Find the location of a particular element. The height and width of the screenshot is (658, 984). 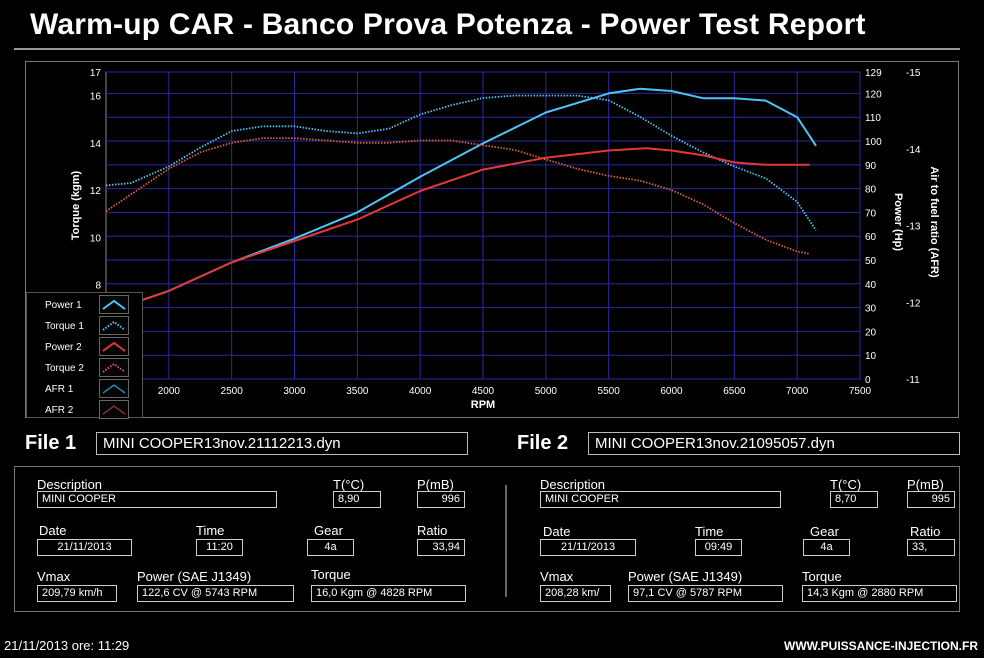

file-2-name: MINI COOPER13nov.21095057.dyn is located at coordinates (774, 443).